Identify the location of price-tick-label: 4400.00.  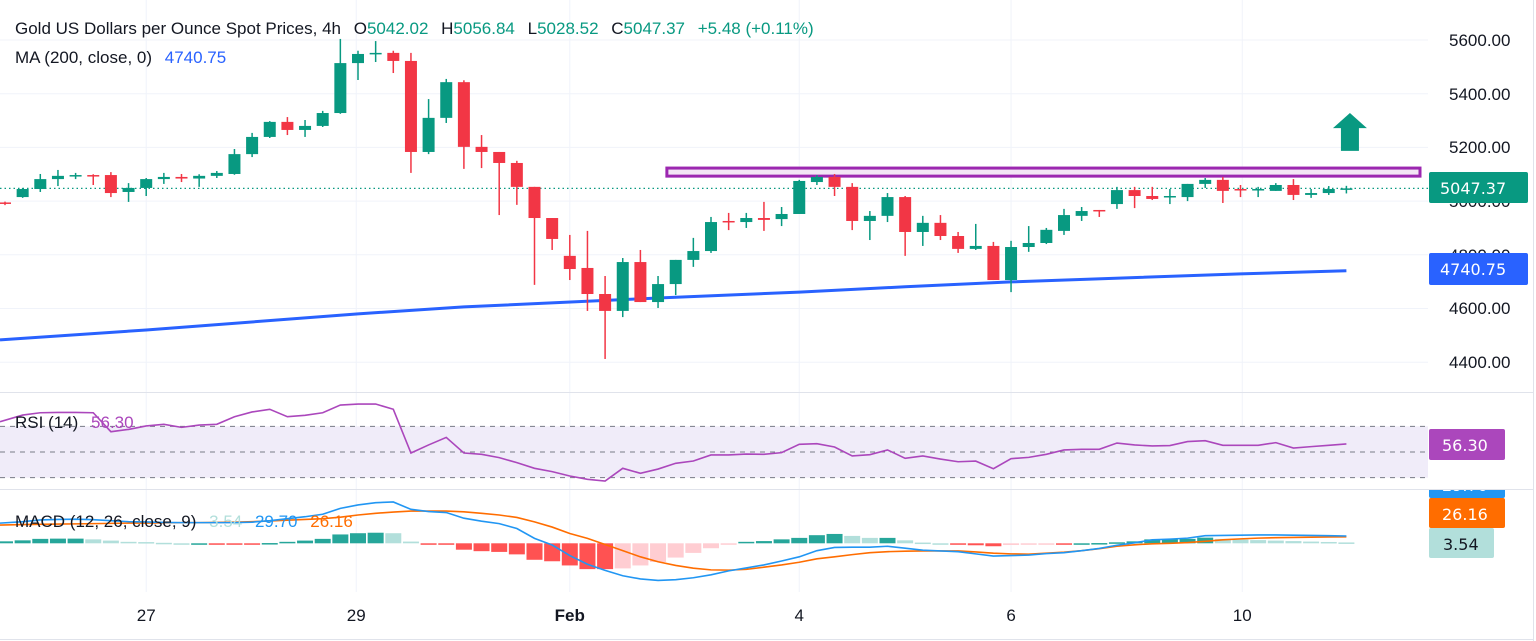
(1479, 362).